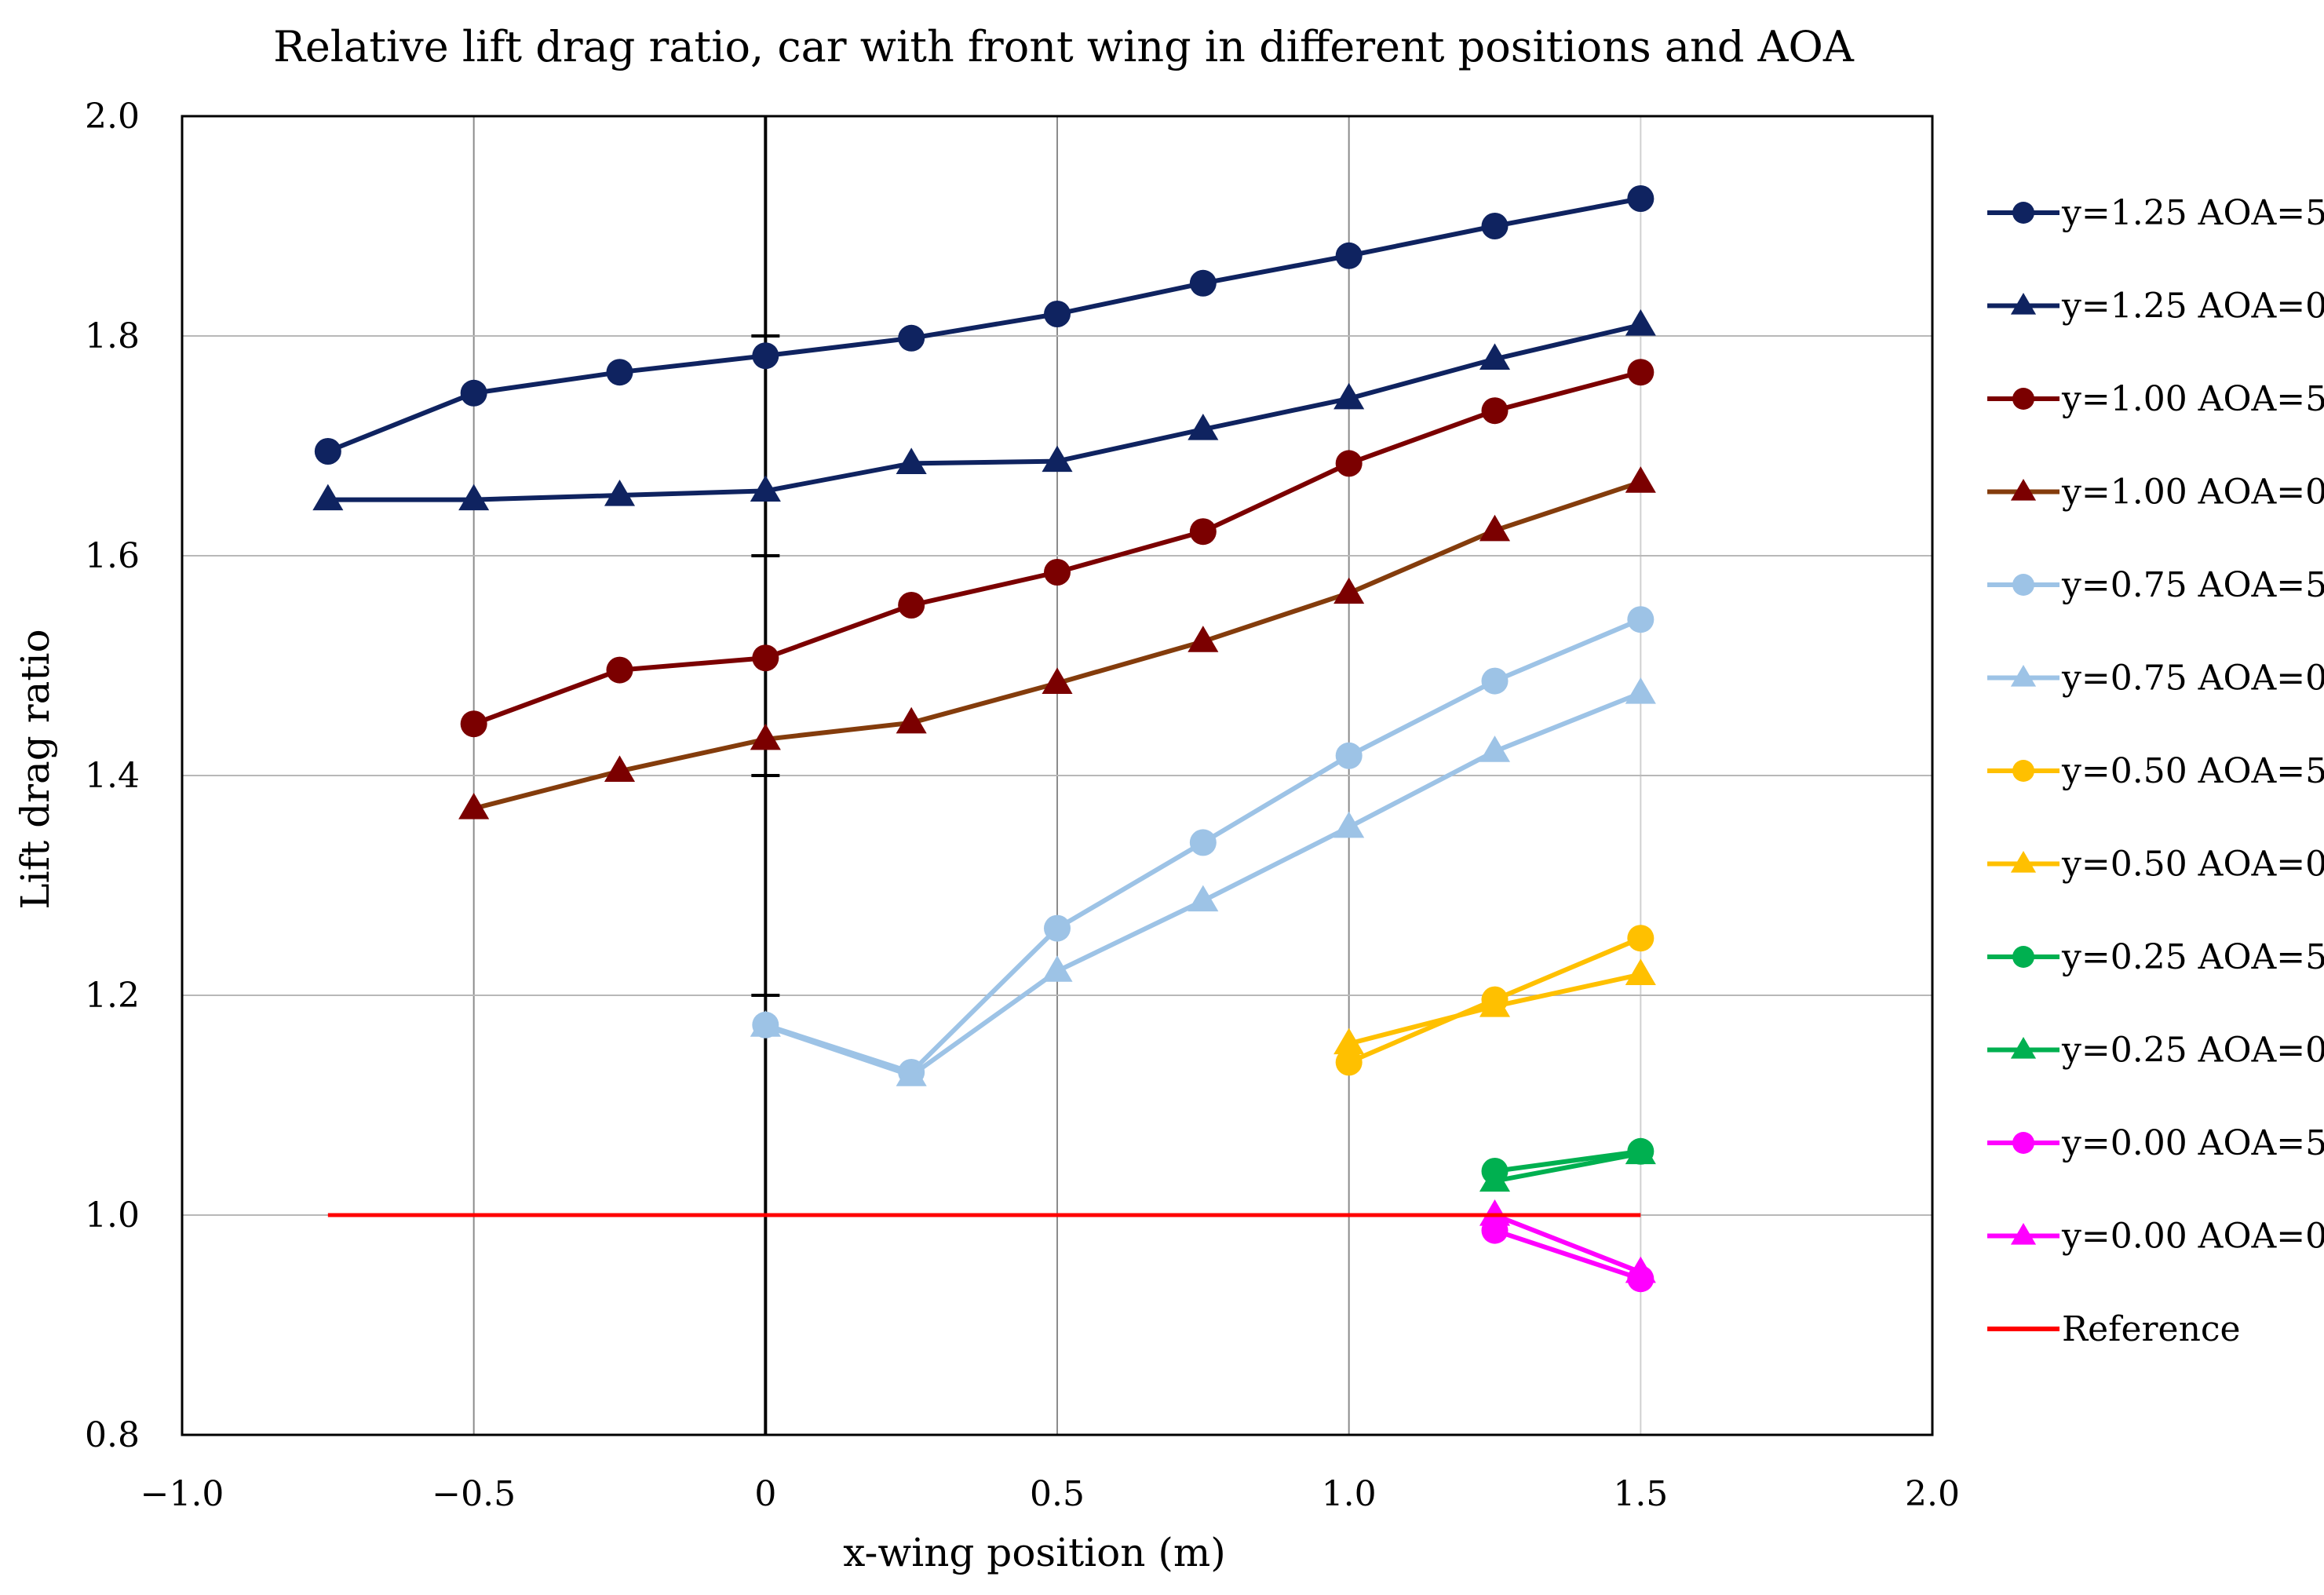 The width and height of the screenshot is (2324, 1595). Describe the element at coordinates (765, 1494) in the screenshot. I see `x-tick-label: 0` at that location.